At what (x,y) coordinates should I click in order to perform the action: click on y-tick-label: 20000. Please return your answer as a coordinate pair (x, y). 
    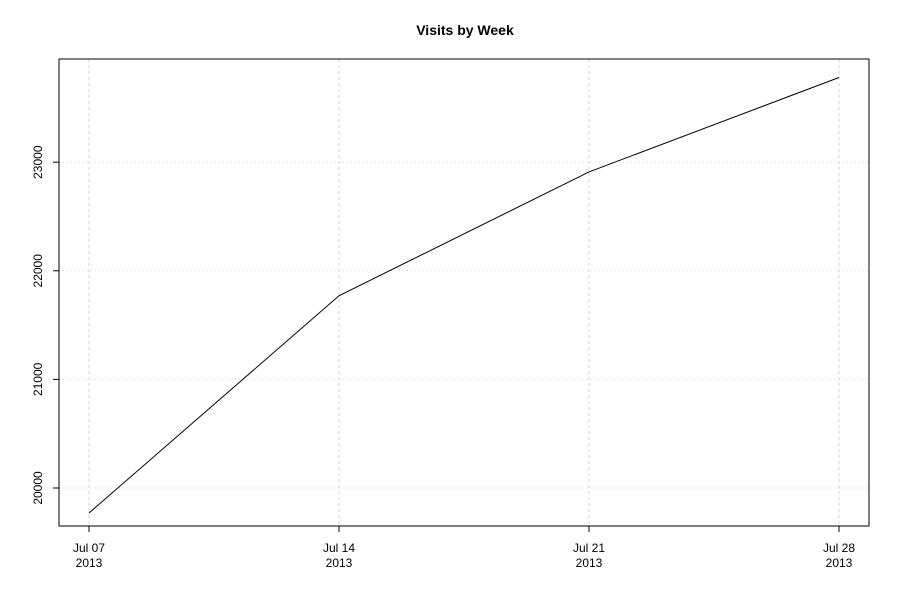
    Looking at the image, I should click on (38, 488).